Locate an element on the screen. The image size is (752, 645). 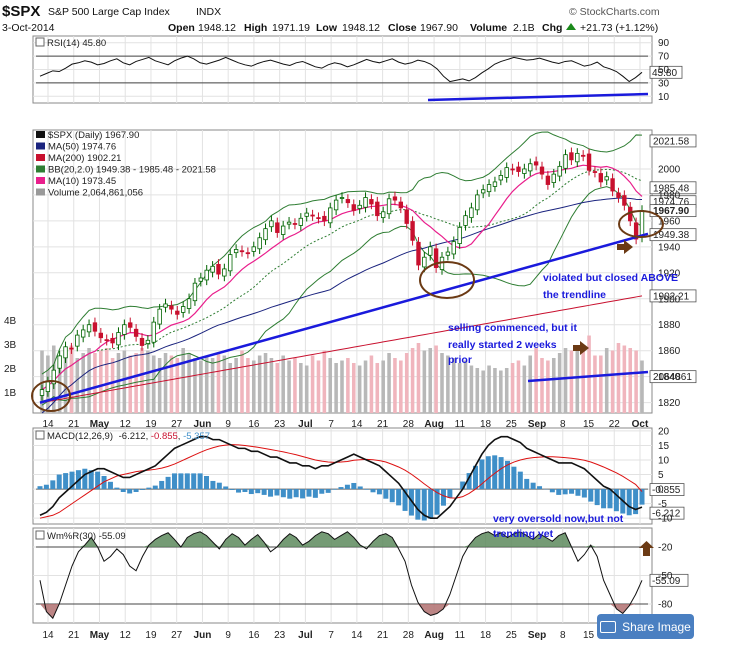
exchange: INDX is located at coordinates (208, 12).